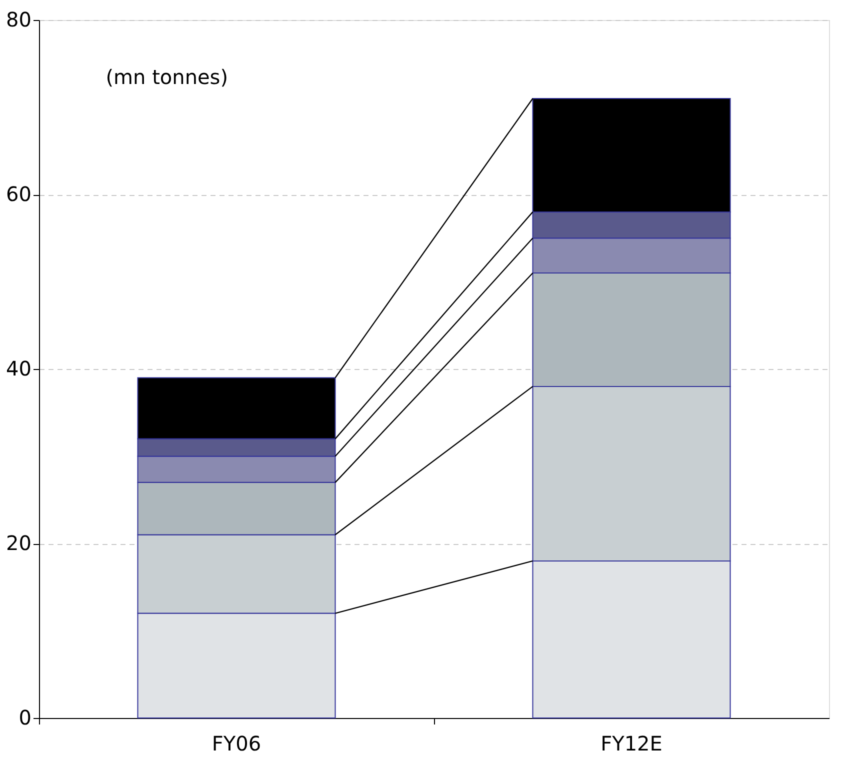  Describe the element at coordinates (631, 744) in the screenshot. I see `x-tick-label: FY12E` at that location.